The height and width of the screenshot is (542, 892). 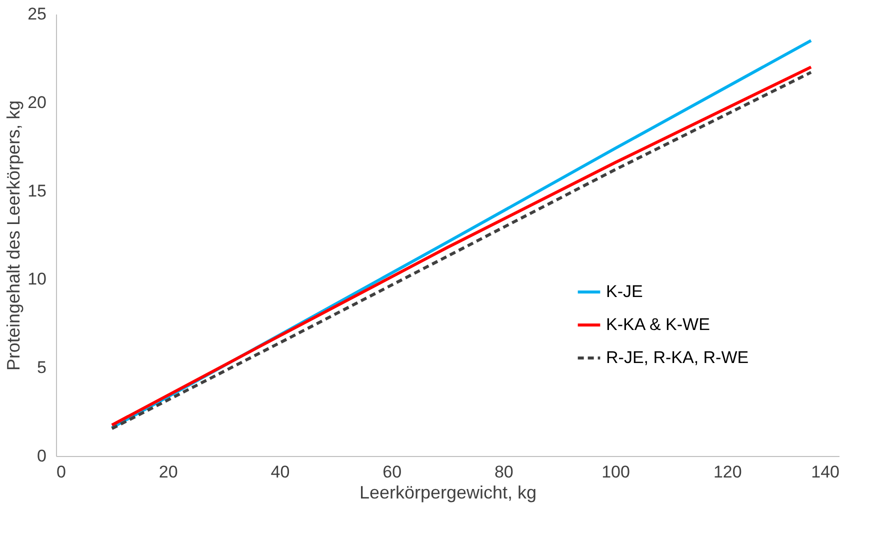 I want to click on y-tick-label: 10, so click(x=37, y=279).